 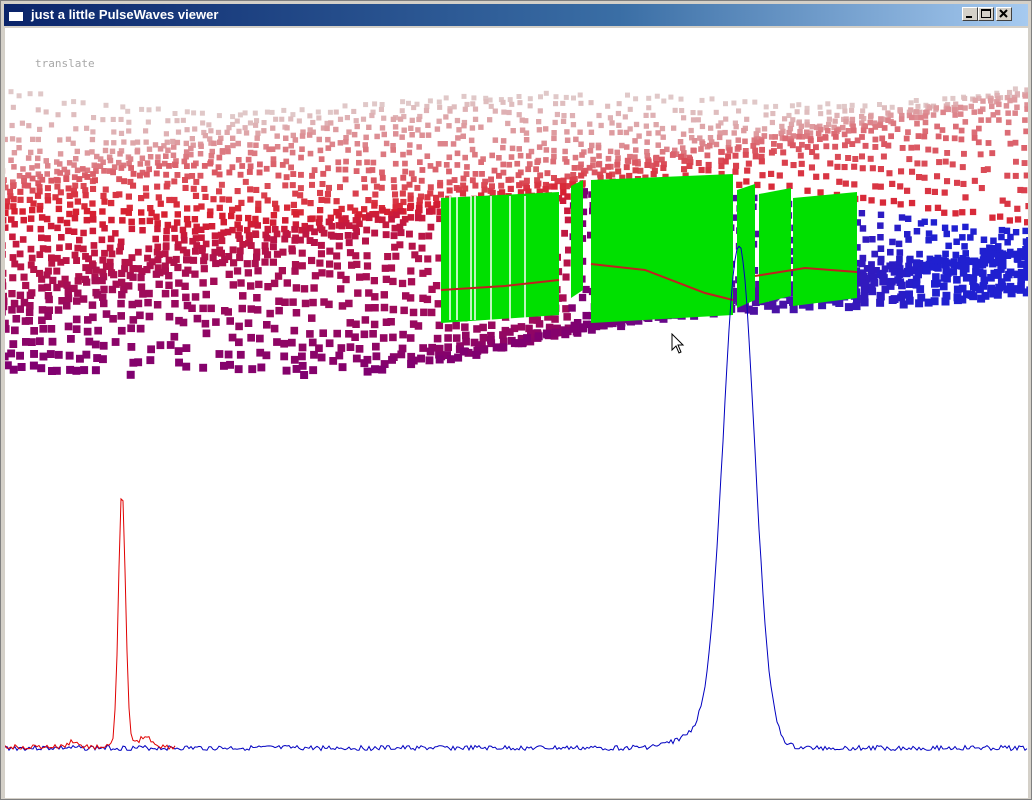 What do you see at coordinates (516, 15) in the screenshot?
I see `title-bar: just a little PulseWaves viewer` at bounding box center [516, 15].